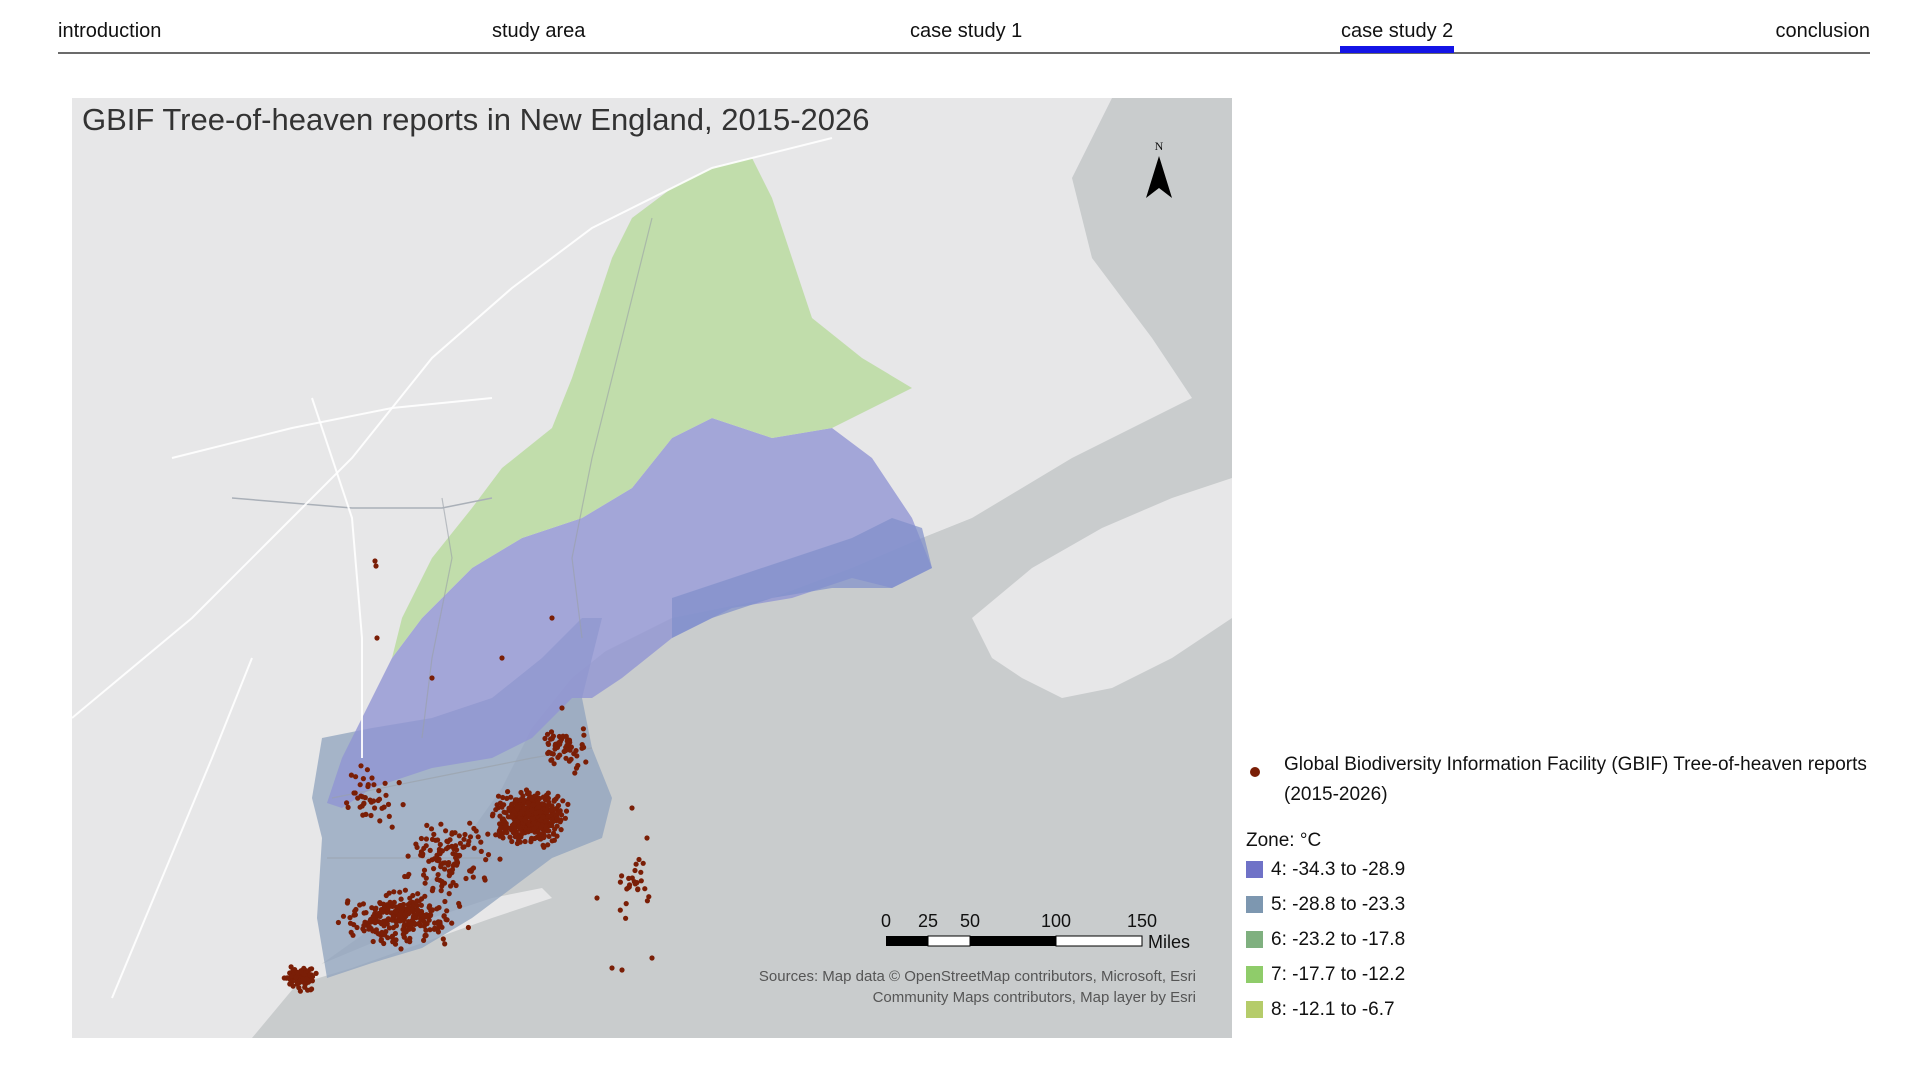  Describe the element at coordinates (1822, 31) in the screenshot. I see `nav-item-conclusion: conclusion` at that location.